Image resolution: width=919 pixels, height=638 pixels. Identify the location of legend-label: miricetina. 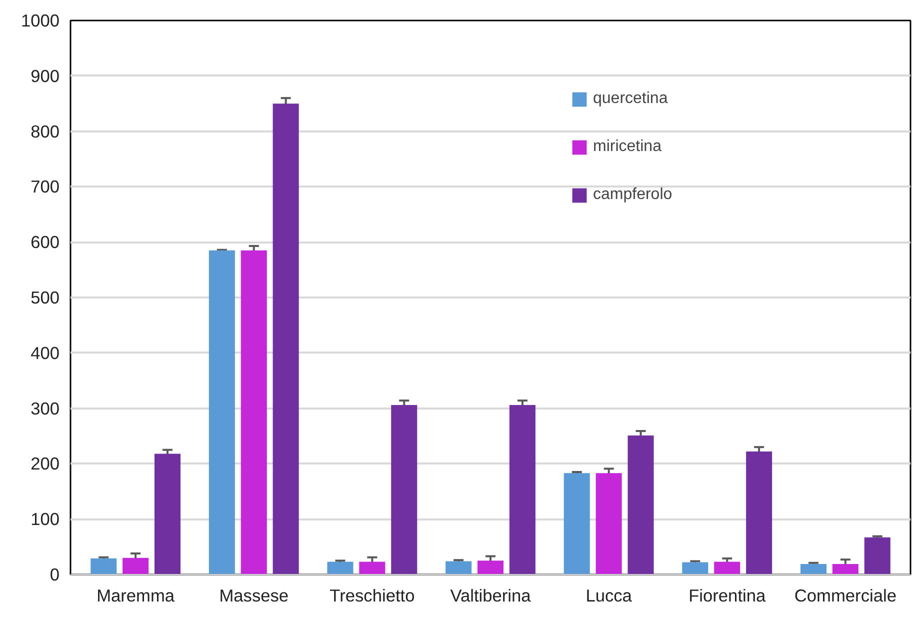
(627, 147).